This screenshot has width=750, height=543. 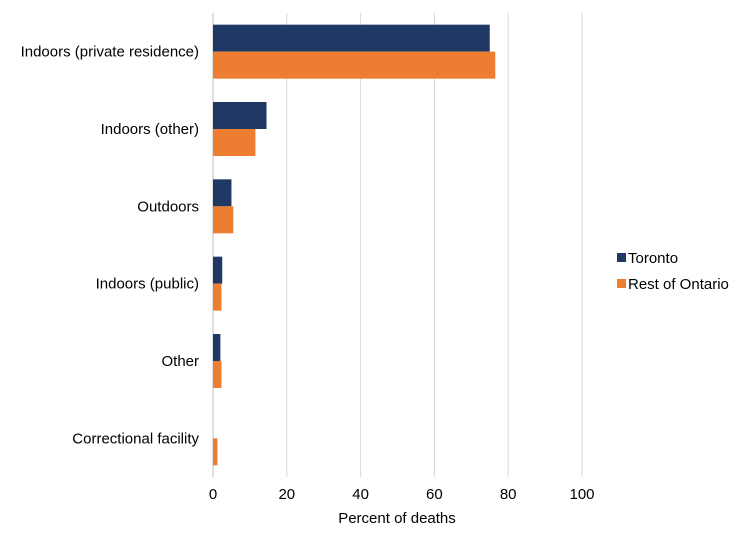 I want to click on x-tick-label-80: 80, so click(x=508, y=494).